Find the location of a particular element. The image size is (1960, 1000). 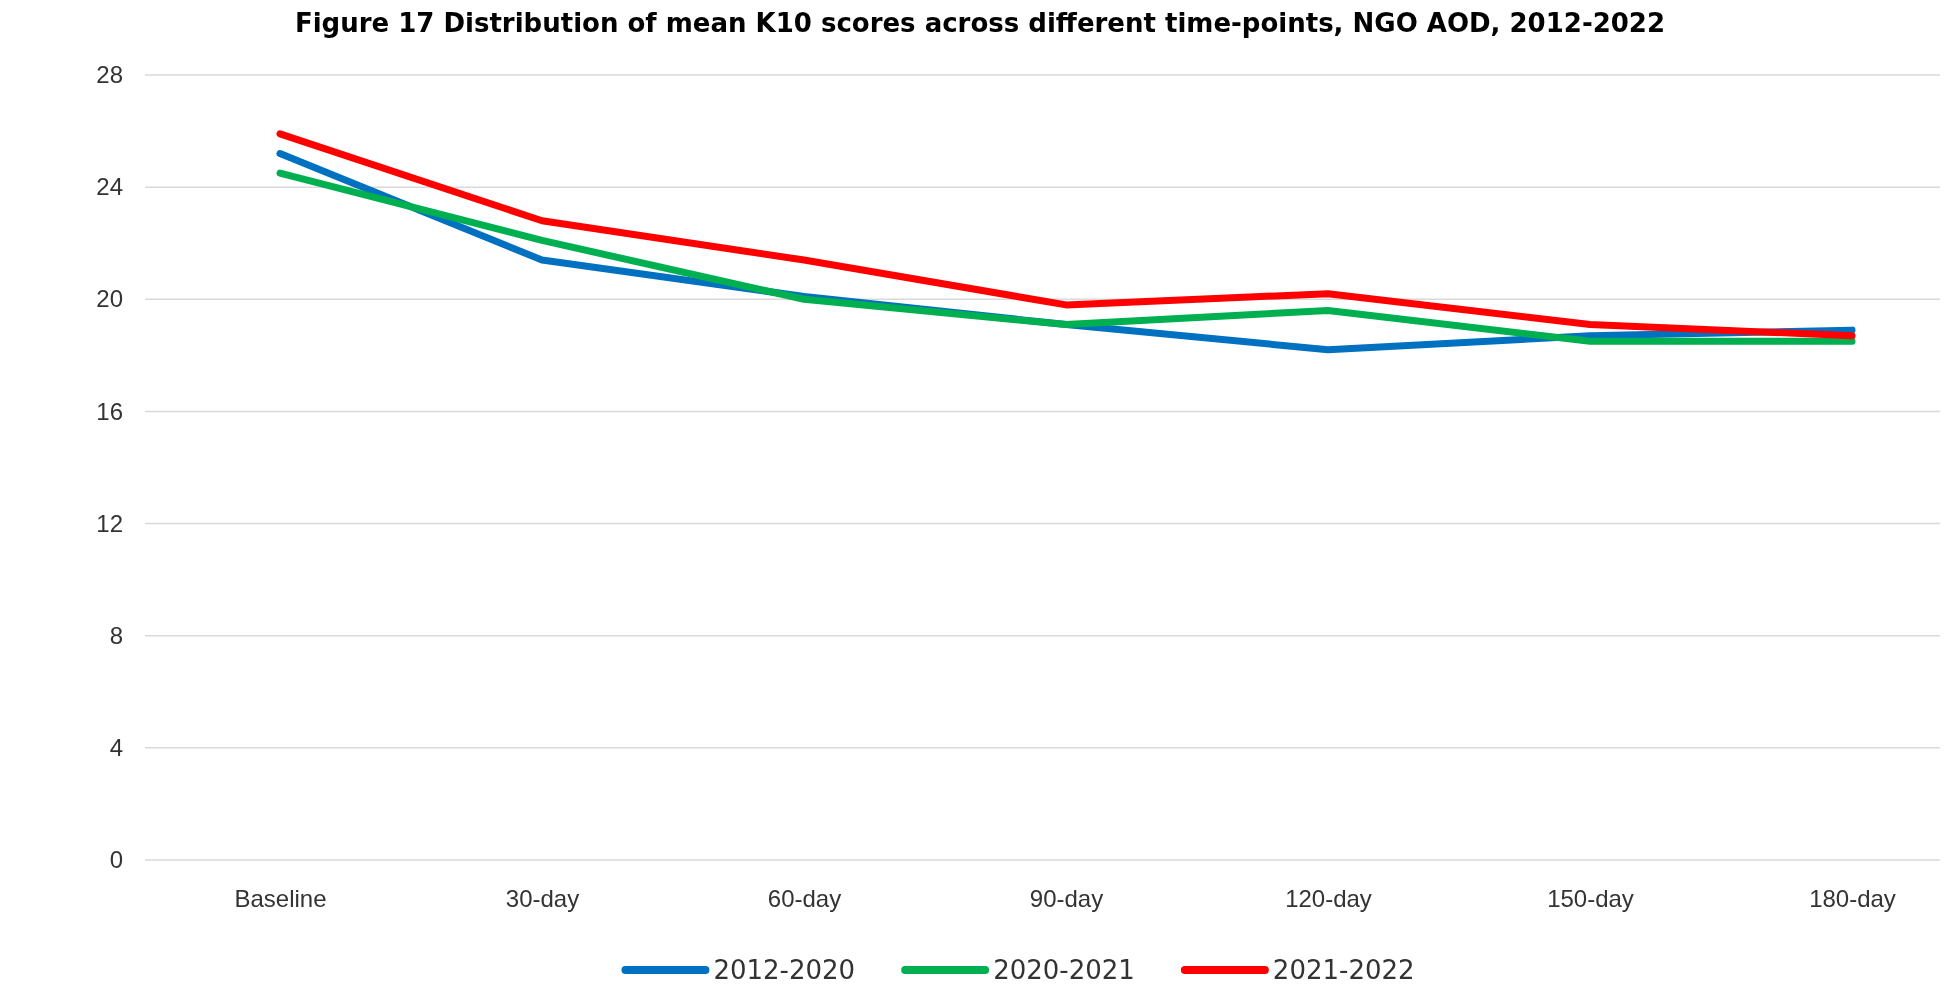

legend-label: 2020-2021 is located at coordinates (1064, 970).